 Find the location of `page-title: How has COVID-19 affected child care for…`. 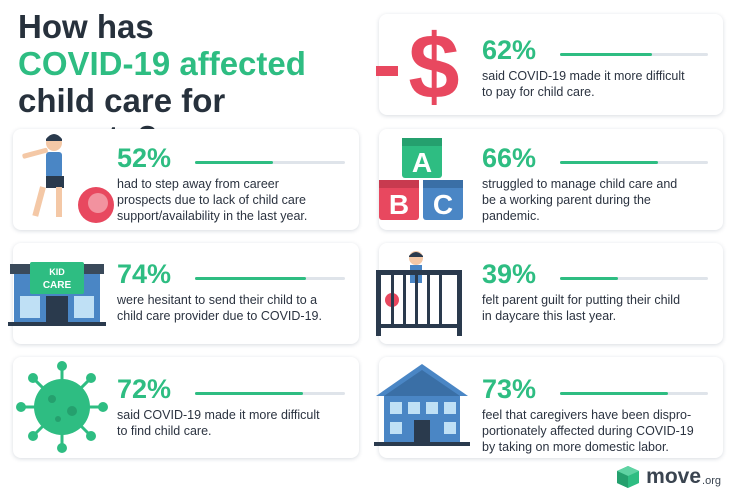

page-title: How has COVID-19 affected child care for… is located at coordinates (190, 82).